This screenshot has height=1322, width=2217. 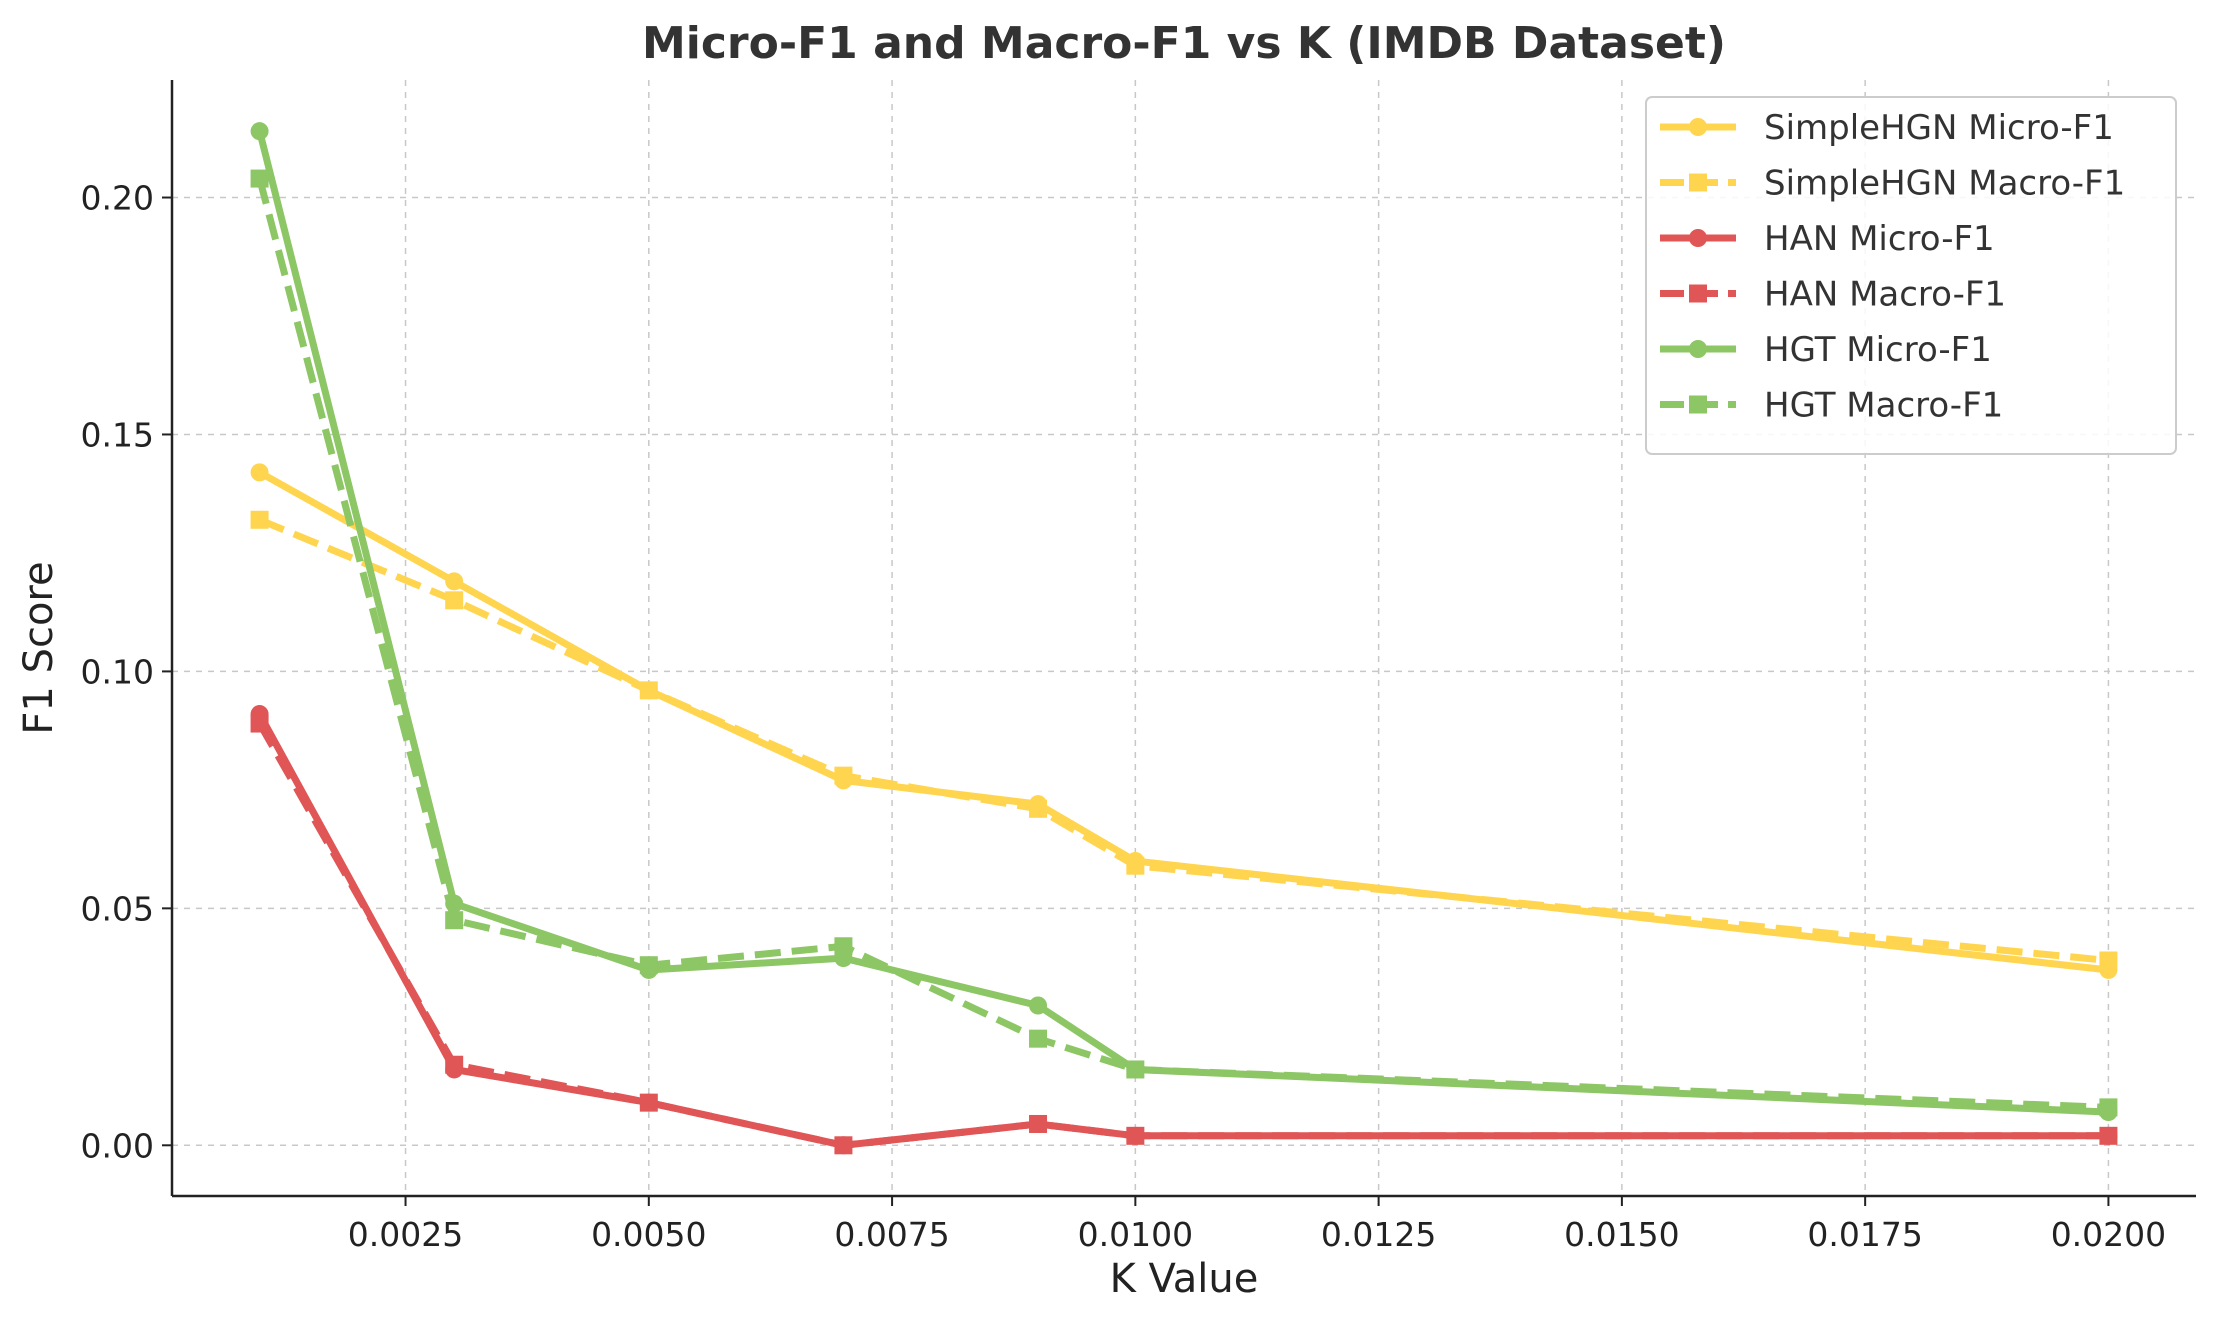 I want to click on legend-entry: HAN Micro-F1, so click(x=1827, y=239).